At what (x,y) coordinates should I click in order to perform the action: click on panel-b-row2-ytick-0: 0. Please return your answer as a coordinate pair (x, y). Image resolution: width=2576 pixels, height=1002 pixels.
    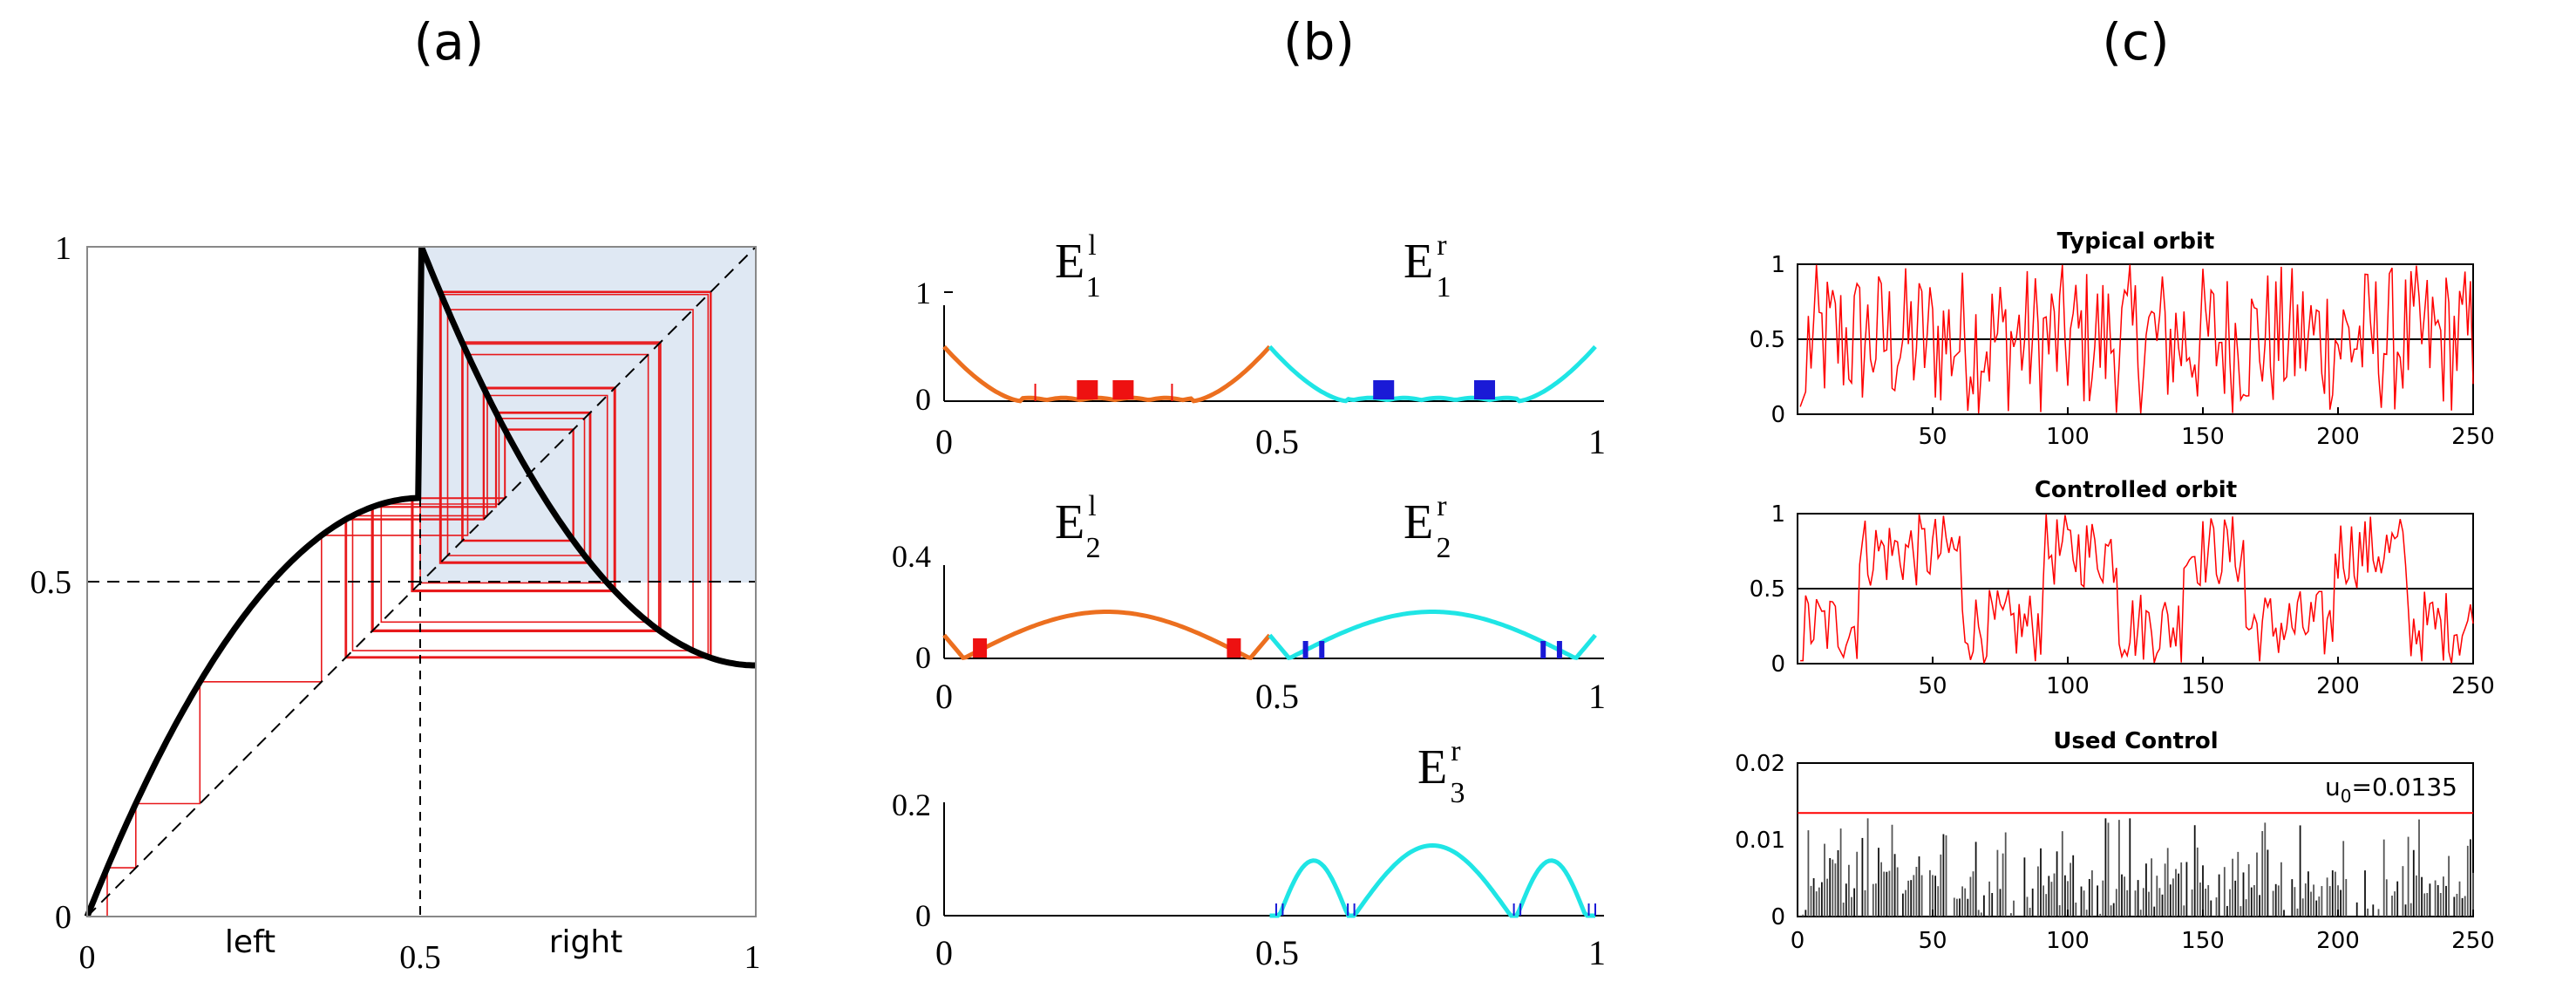
    Looking at the image, I should click on (923, 657).